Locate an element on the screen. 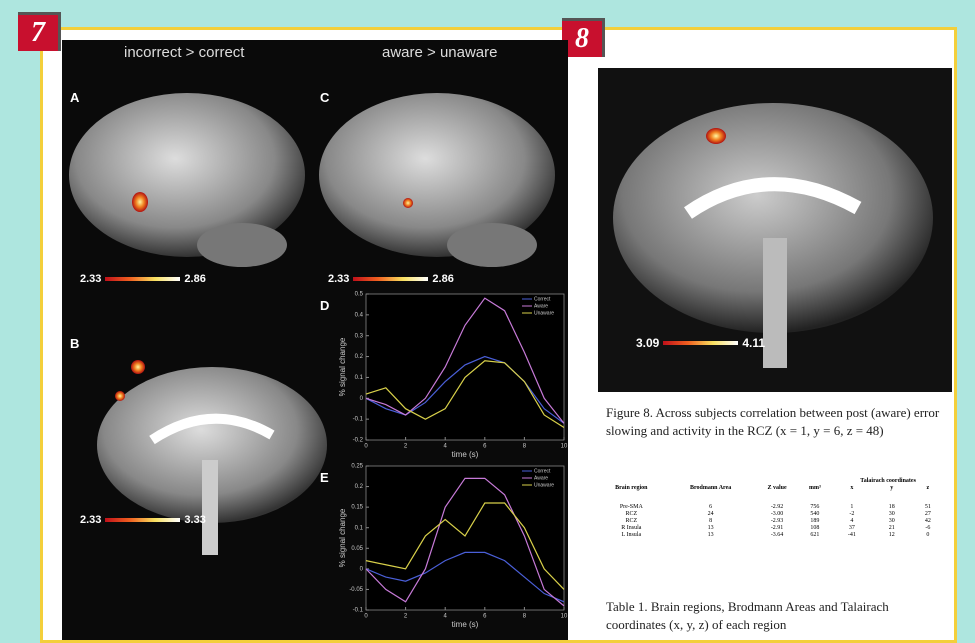 This screenshot has width=975, height=643. cell: -6 is located at coordinates (928, 528).